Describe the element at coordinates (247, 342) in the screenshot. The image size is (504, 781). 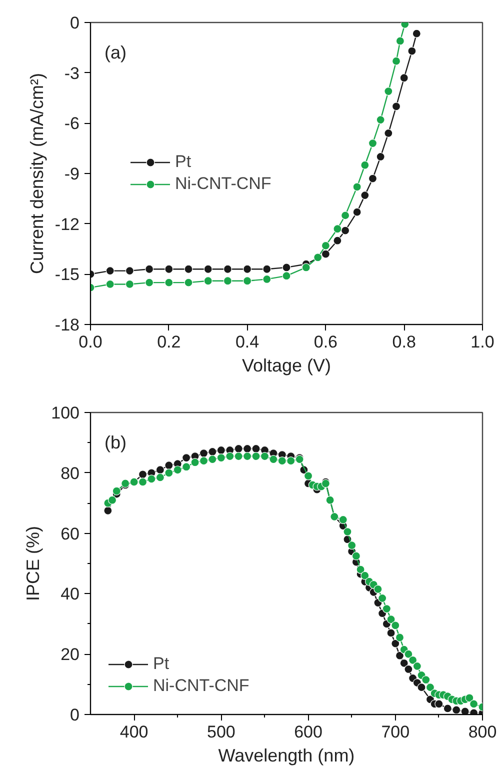
I see `x-tick-label: 0.4` at that location.